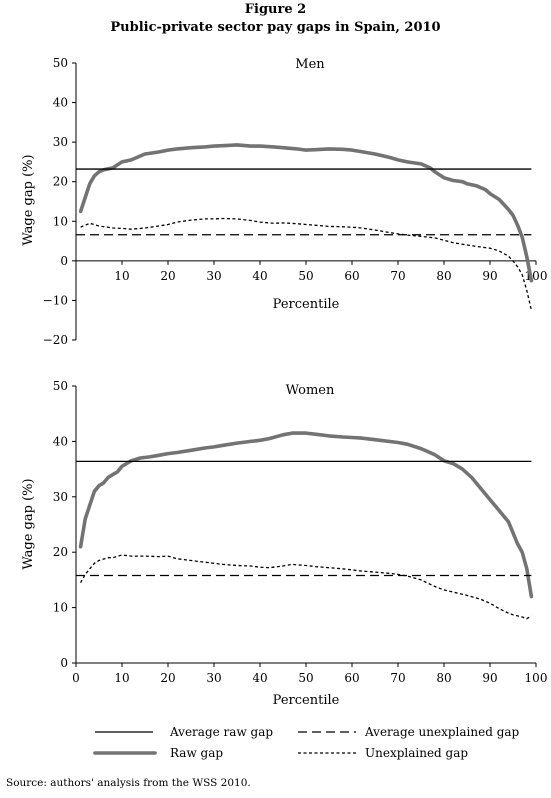 The image size is (551, 798). I want to click on legend-label-avg-unexpl: Average unexplained gap, so click(442, 732).